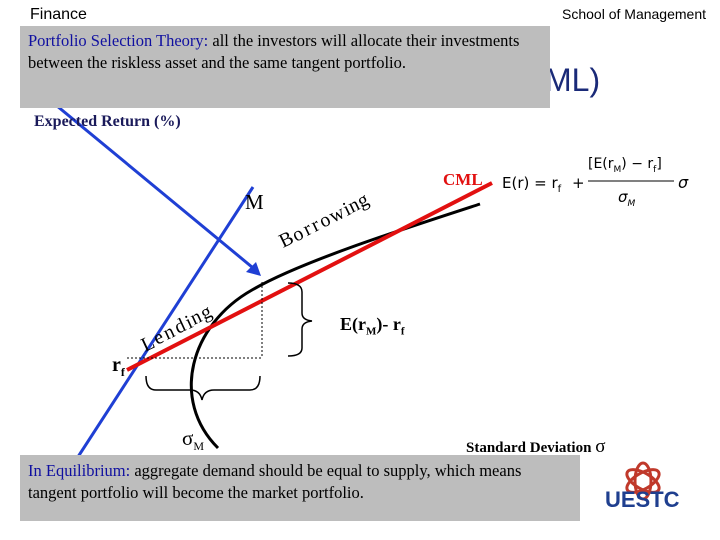 The height and width of the screenshot is (540, 720). I want to click on point-m-label: M, so click(254, 202).